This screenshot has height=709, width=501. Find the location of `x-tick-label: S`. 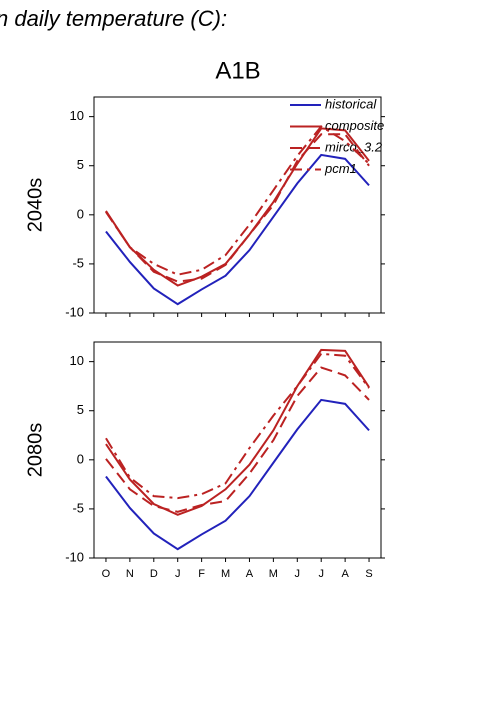

x-tick-label: S is located at coordinates (368, 574).